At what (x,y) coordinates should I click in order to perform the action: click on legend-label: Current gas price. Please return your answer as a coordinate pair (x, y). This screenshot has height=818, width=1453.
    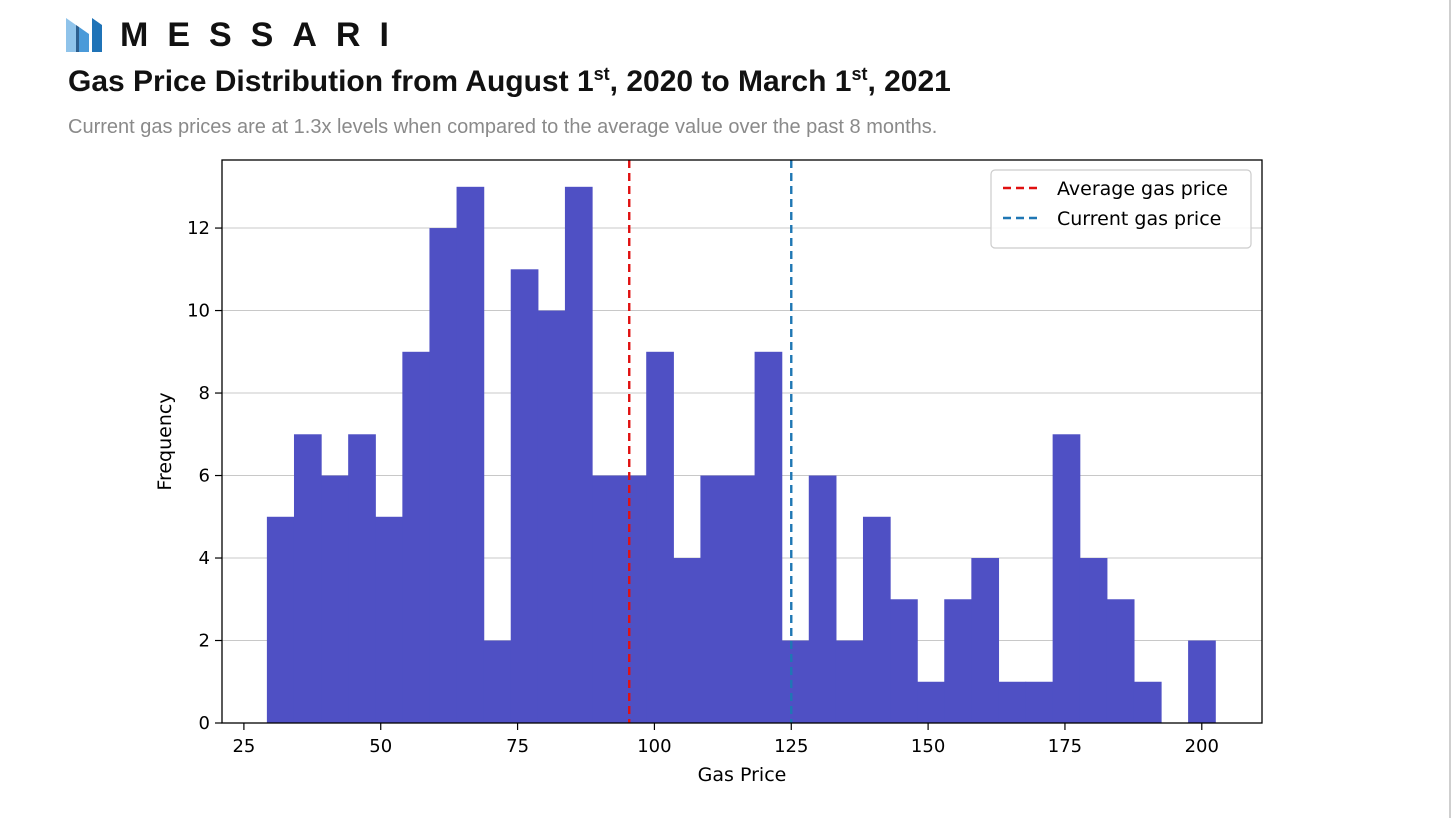
    Looking at the image, I should click on (1139, 219).